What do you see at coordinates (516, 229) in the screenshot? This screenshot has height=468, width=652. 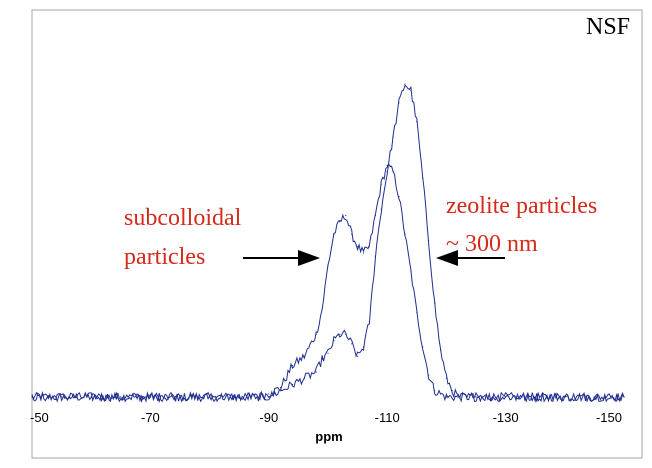 I see `annotation-zeolite: zeolite particles ~ 300 nm` at bounding box center [516, 229].